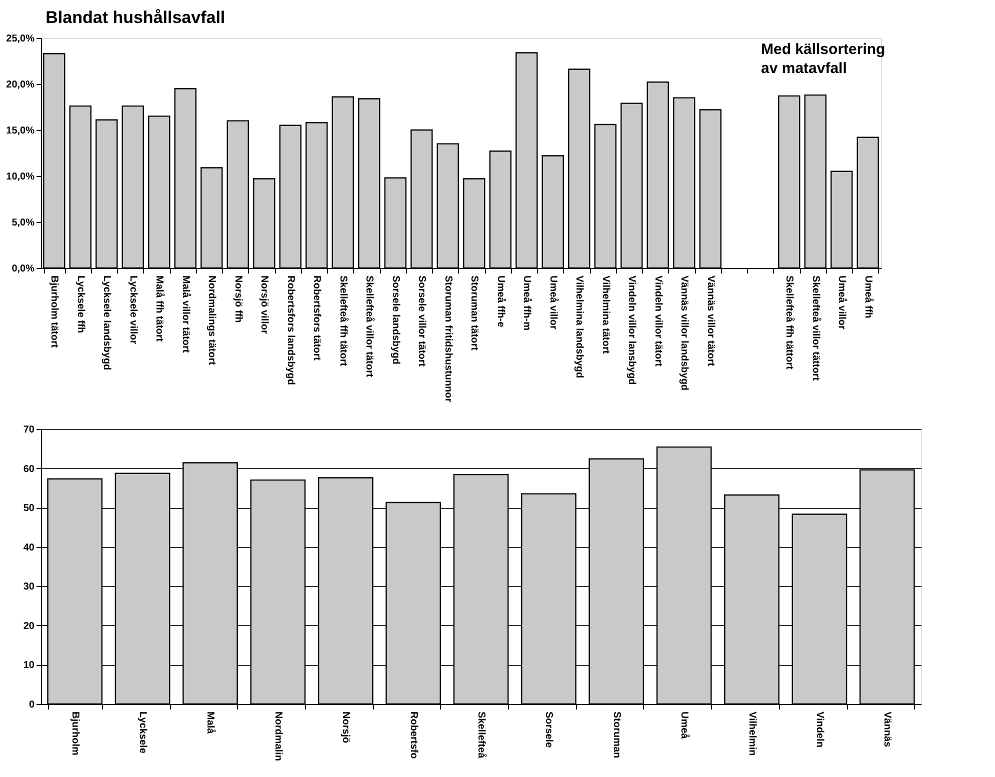 Image resolution: width=995 pixels, height=777 pixels. I want to click on x-tick-label: Skellefteå, so click(482, 735).